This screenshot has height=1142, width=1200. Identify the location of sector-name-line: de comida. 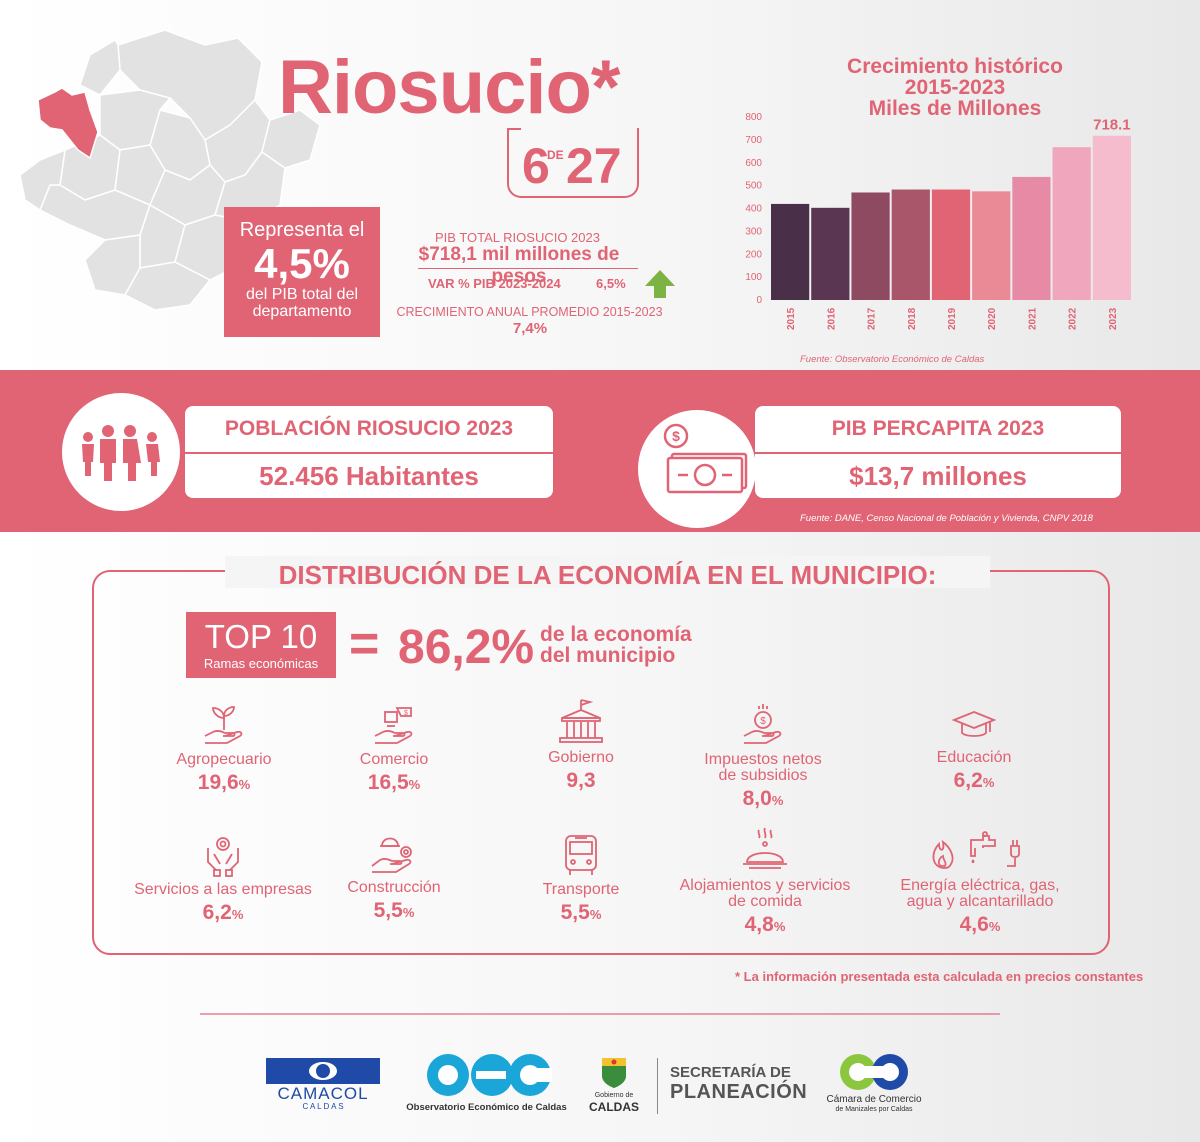
(765, 901).